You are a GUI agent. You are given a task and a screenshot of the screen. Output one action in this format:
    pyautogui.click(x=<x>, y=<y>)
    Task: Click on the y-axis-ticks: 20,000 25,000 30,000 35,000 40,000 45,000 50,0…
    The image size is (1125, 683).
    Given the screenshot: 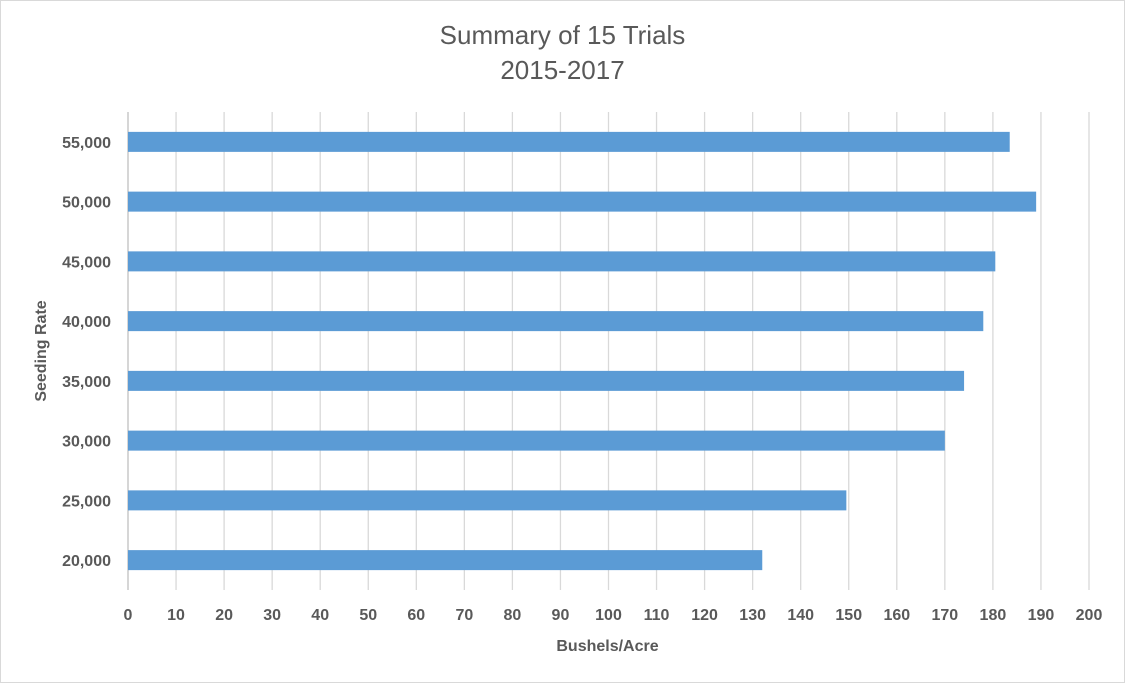 What is the action you would take?
    pyautogui.click(x=86, y=352)
    